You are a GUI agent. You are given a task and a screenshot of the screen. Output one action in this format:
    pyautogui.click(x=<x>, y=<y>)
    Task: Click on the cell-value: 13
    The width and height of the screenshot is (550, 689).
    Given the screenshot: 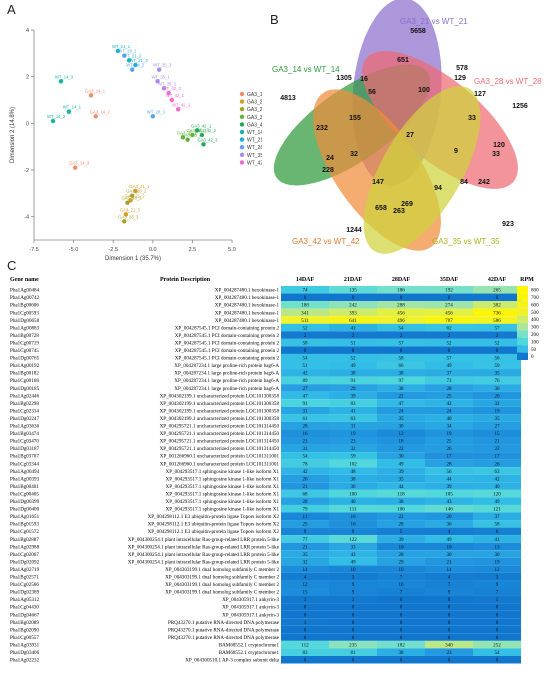 What is the action you would take?
    pyautogui.click(x=497, y=547)
    